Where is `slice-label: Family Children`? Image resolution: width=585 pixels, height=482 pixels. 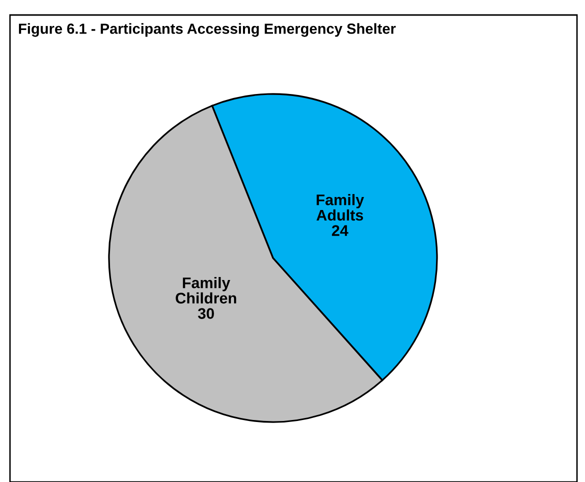 slice-label: Family Children is located at coordinates (206, 290).